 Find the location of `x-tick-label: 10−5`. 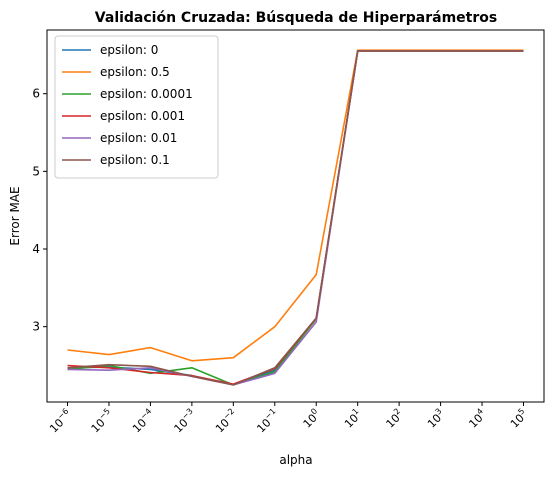

x-tick-label: 10−5 is located at coordinates (101, 421).